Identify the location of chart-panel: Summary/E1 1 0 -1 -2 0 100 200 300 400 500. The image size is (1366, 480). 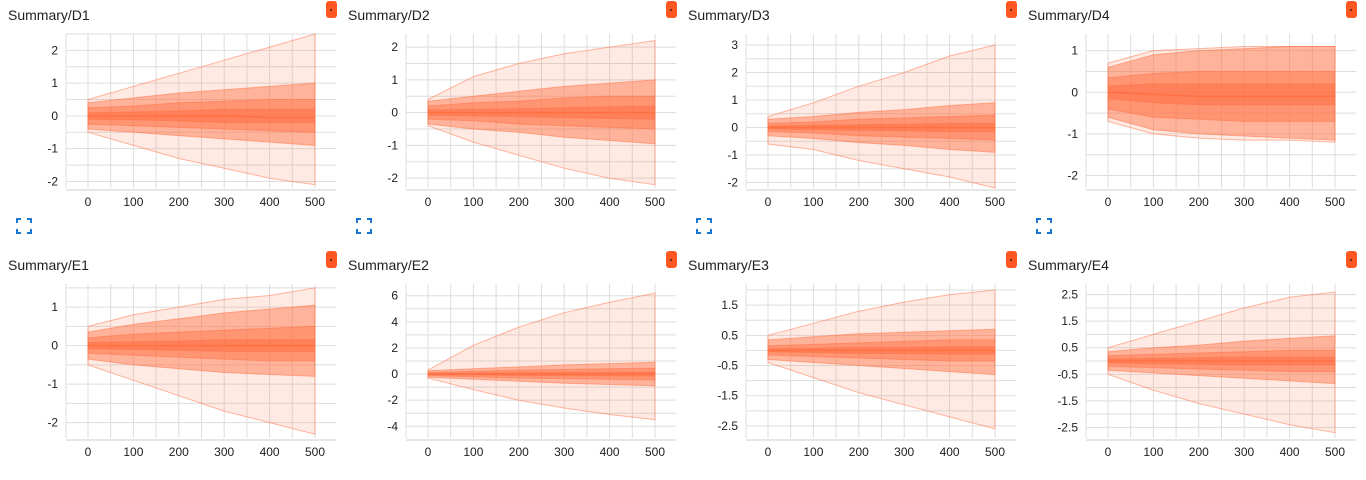
(170, 365).